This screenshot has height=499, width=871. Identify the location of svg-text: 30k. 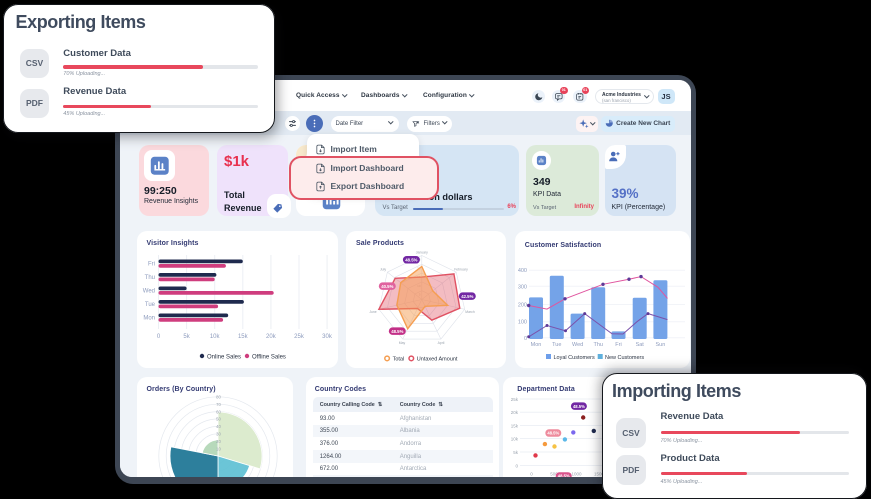
(327, 337).